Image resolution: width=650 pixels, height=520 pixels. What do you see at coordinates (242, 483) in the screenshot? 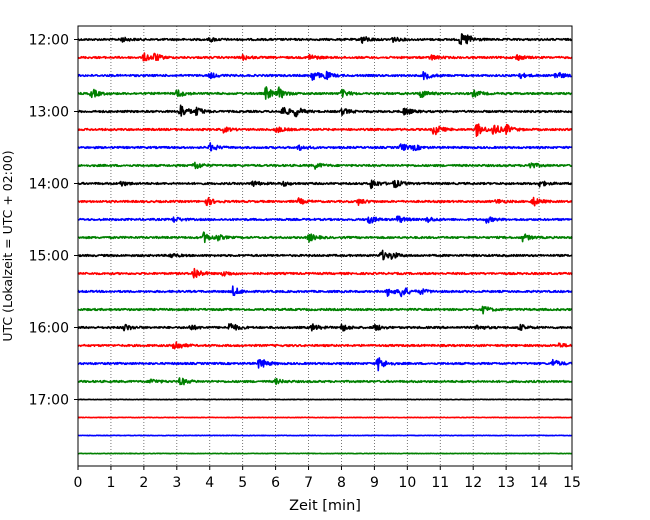
I see `x-tick-label: 5` at bounding box center [242, 483].